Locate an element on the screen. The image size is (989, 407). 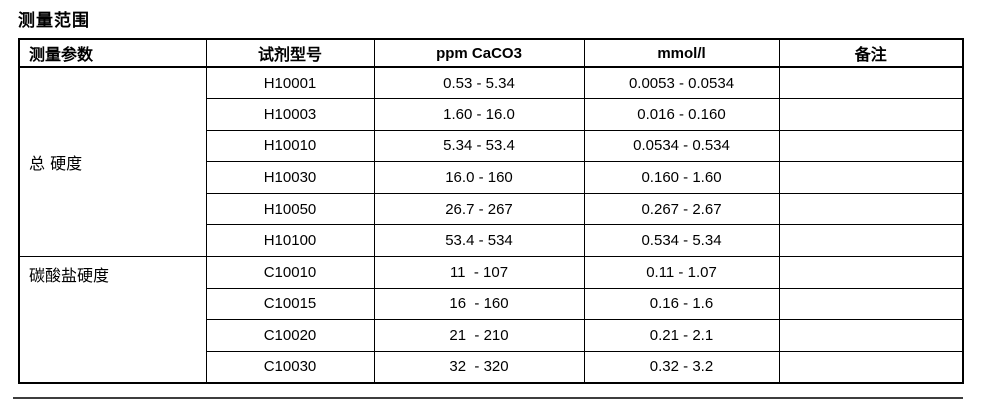
table-row: H10050 26.7 - 267 0.267 - 2.67 is located at coordinates (491, 209).